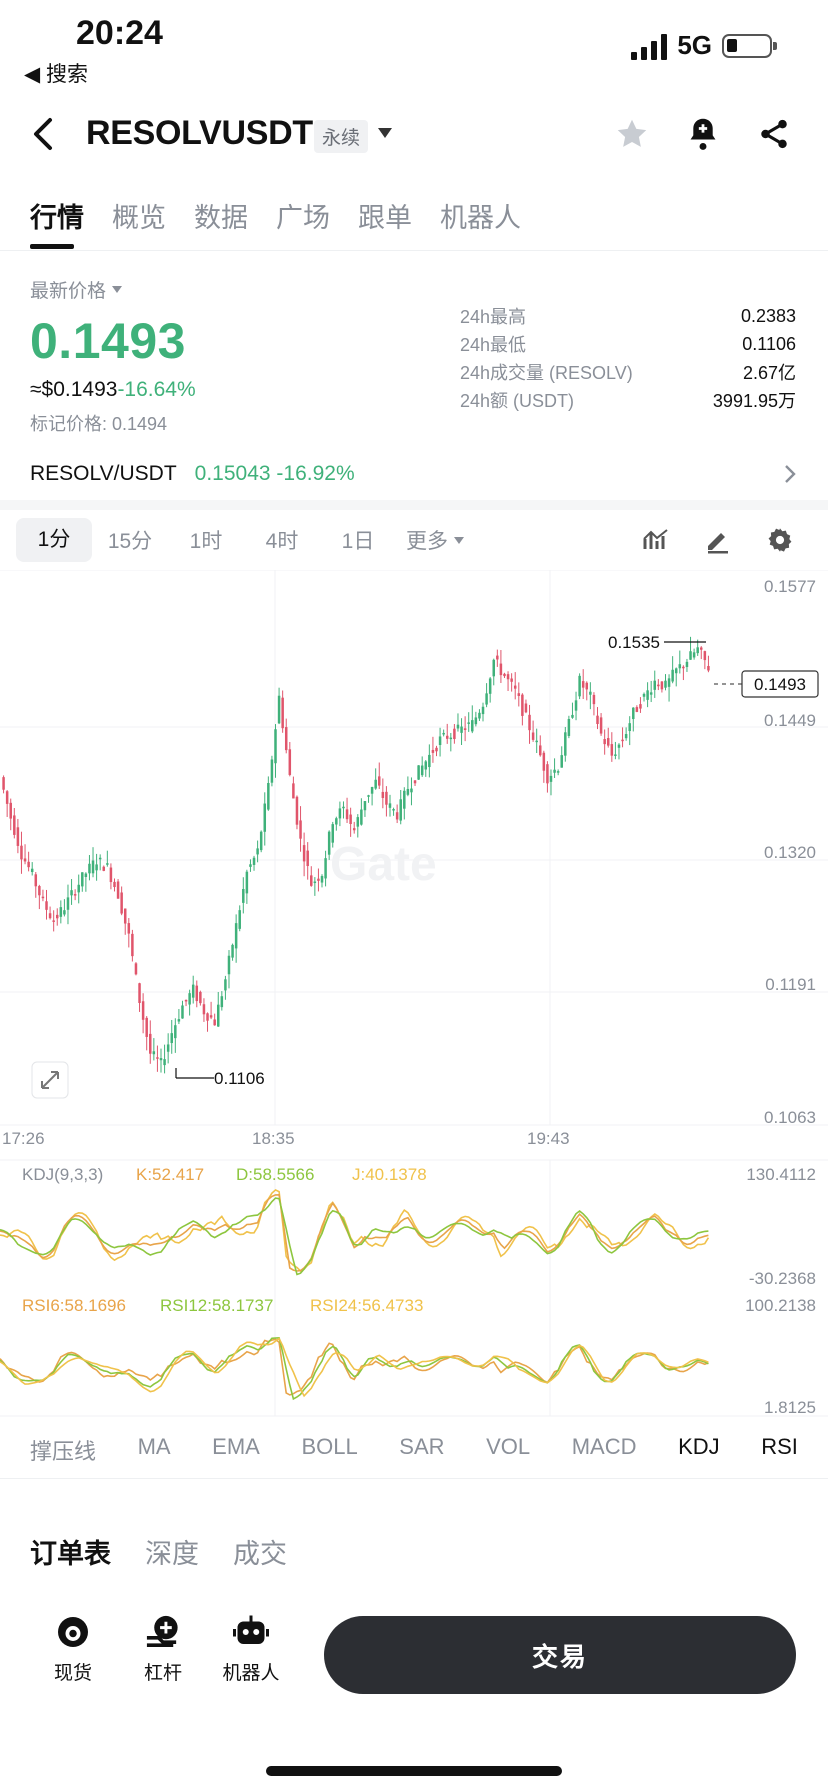 This screenshot has height=1792, width=828. What do you see at coordinates (694, 45) in the screenshot?
I see `network-label: 5G` at bounding box center [694, 45].